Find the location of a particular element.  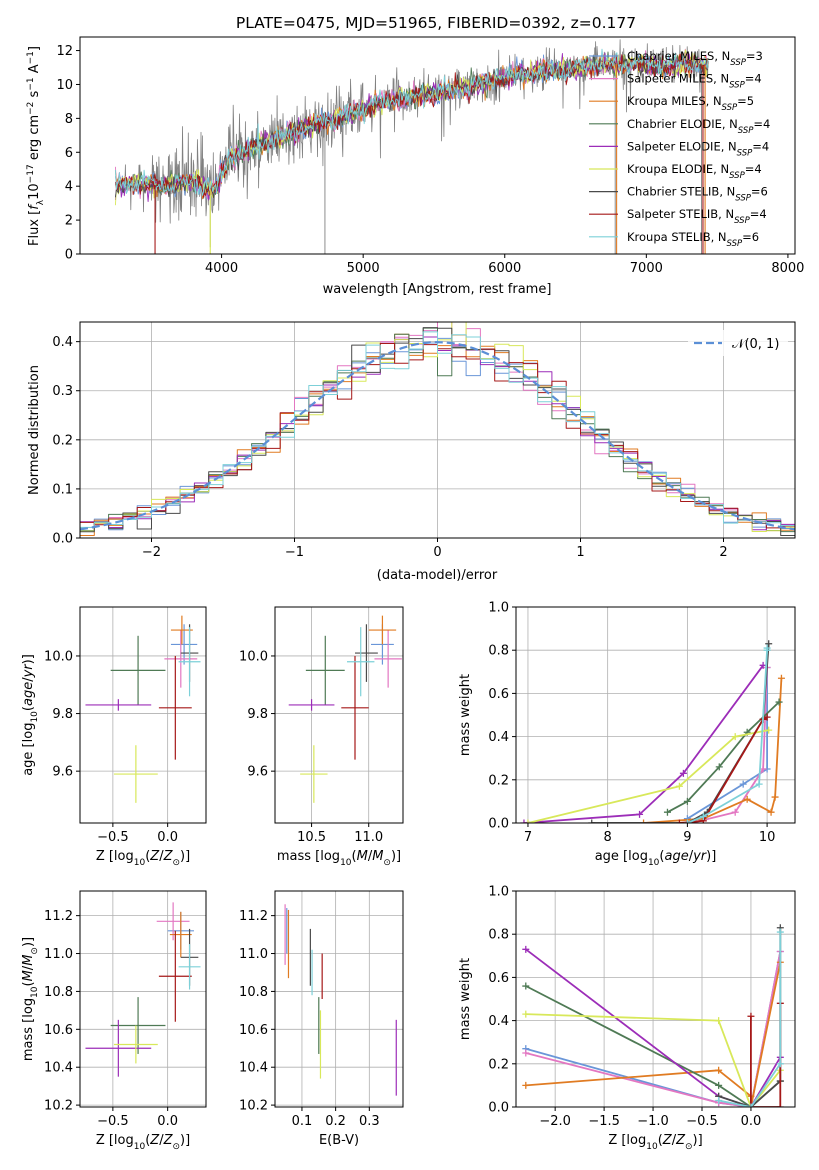

x-axis-label: mass [log10(M/M⊙)] is located at coordinates (339, 858).